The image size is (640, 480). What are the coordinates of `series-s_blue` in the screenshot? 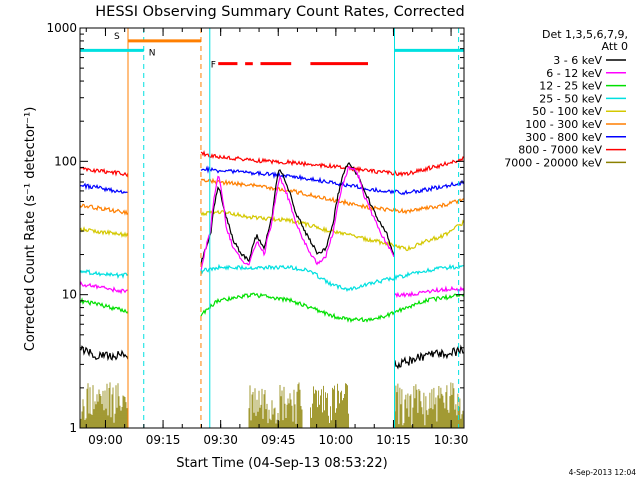 It's located at (272, 180).